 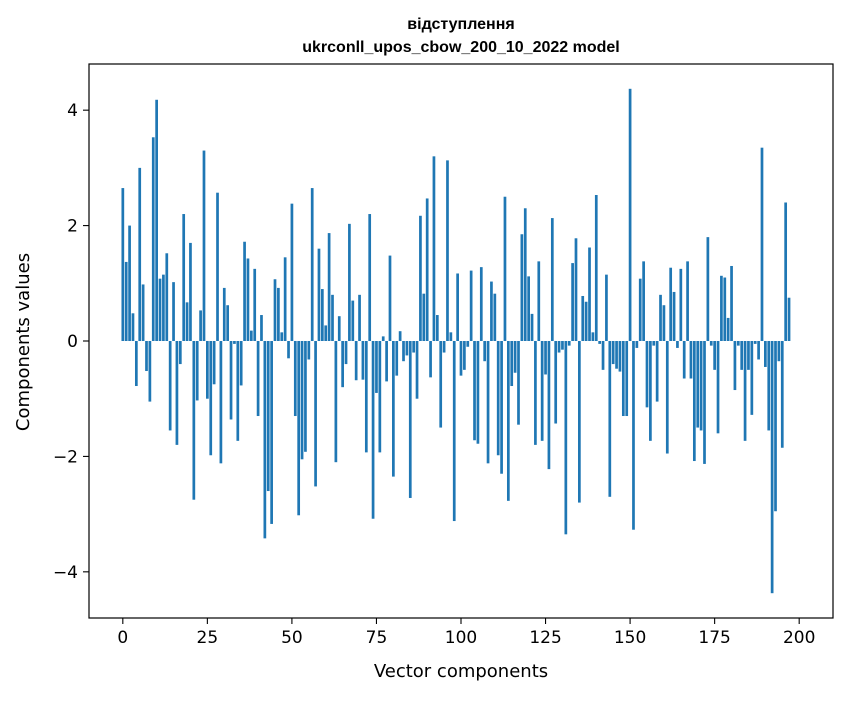 I want to click on y-tick-label: 4, so click(x=72, y=111).